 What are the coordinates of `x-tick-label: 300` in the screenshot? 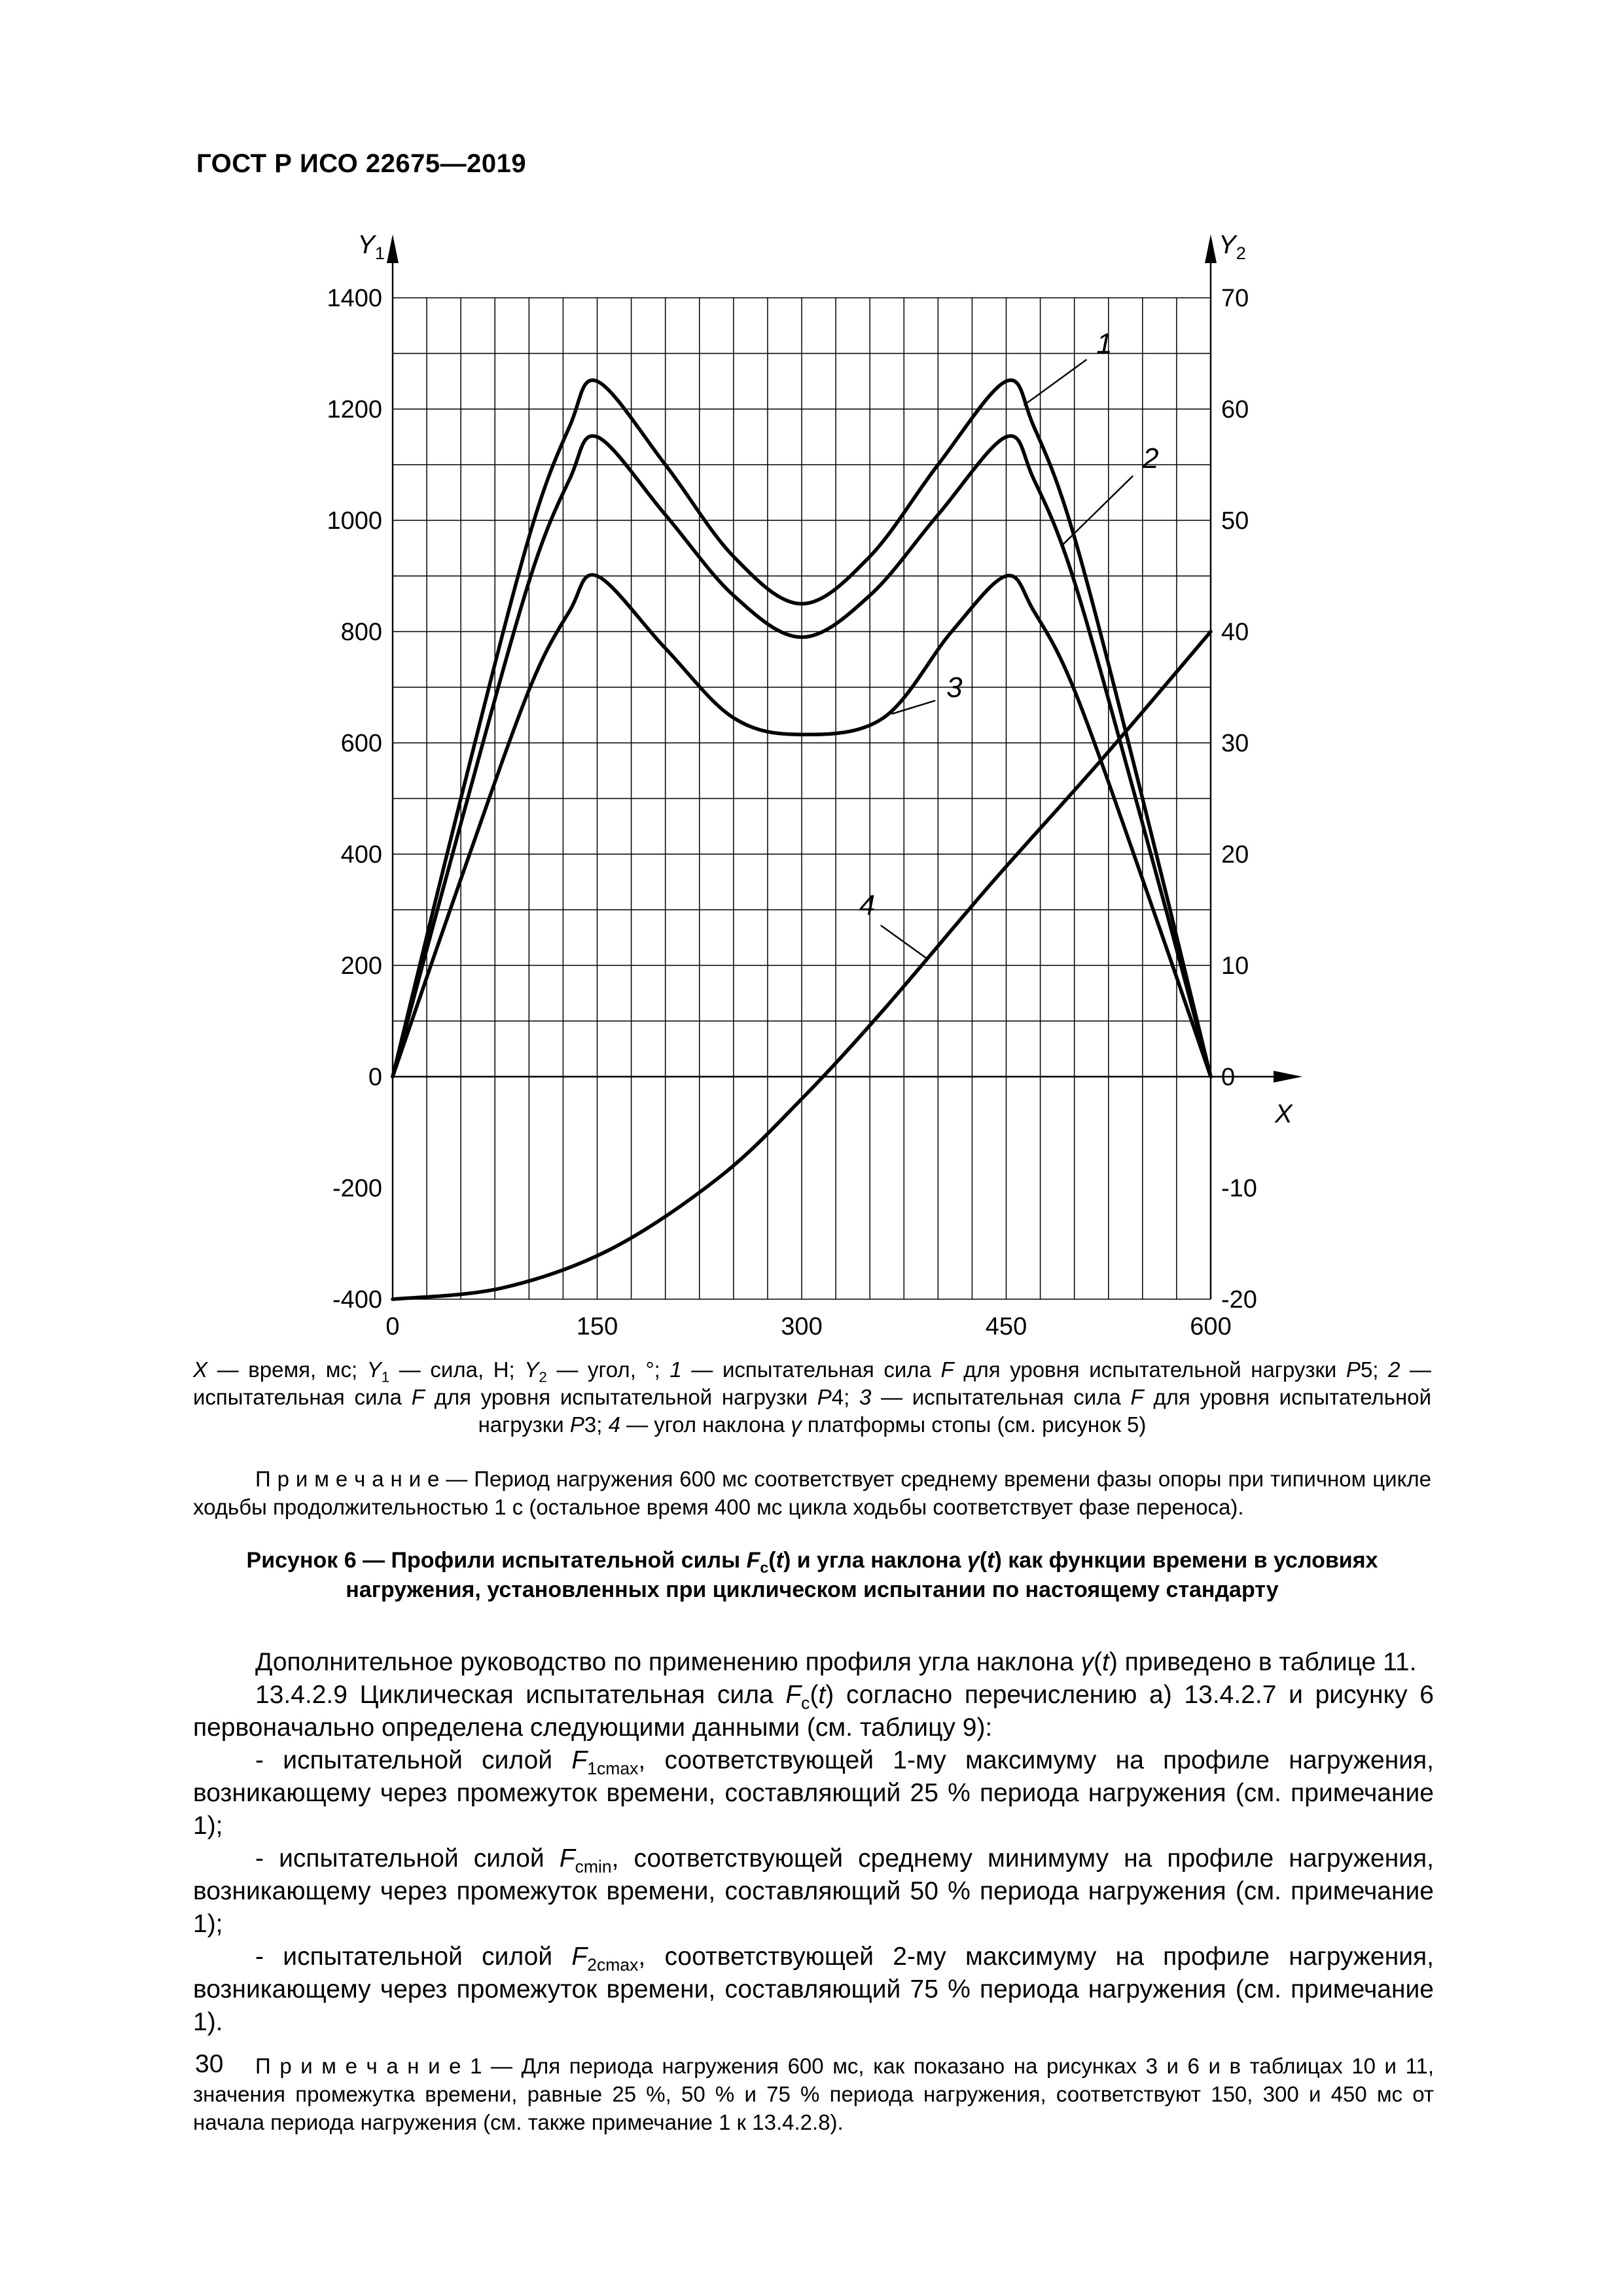 It's located at (801, 1326).